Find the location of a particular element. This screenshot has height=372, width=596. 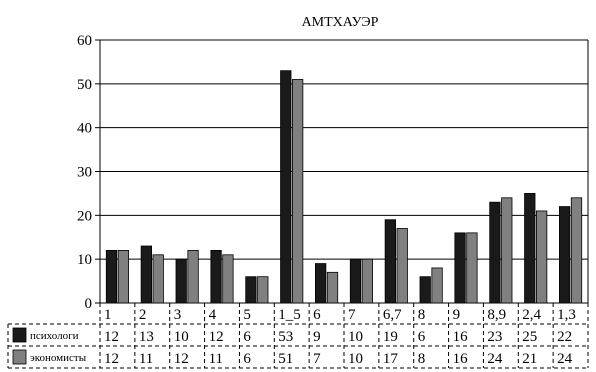

bar-экономисты-8,9 is located at coordinates (507, 250).